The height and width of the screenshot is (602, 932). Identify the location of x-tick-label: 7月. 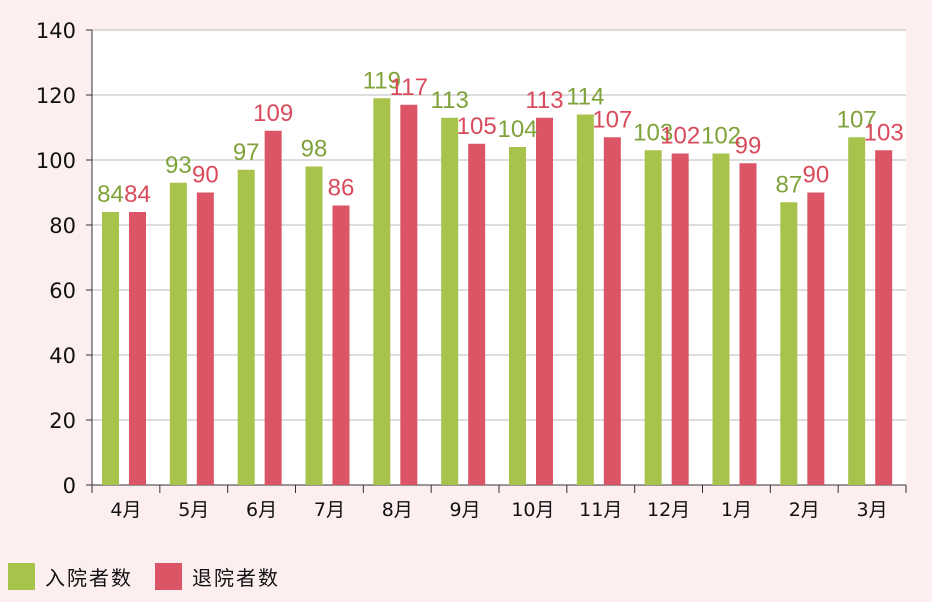
(329, 510).